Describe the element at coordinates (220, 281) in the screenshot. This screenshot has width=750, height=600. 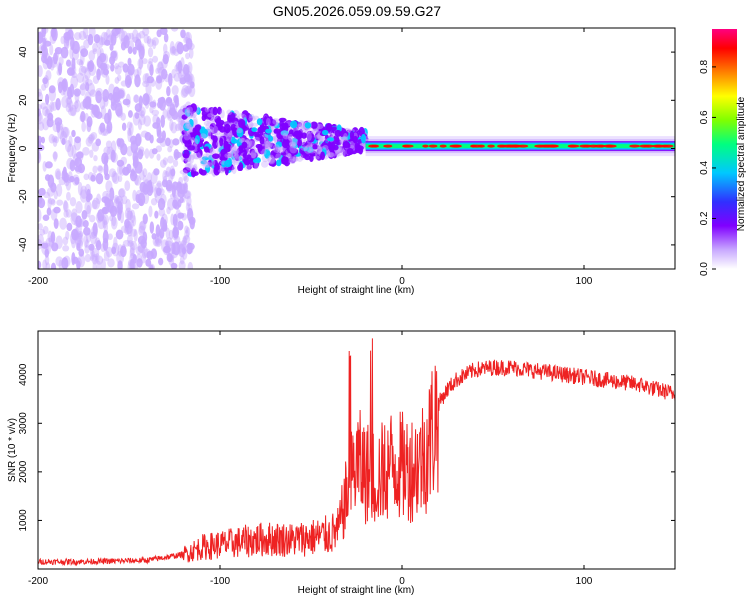
I see `spectrogram-xtick-label: -100` at that location.